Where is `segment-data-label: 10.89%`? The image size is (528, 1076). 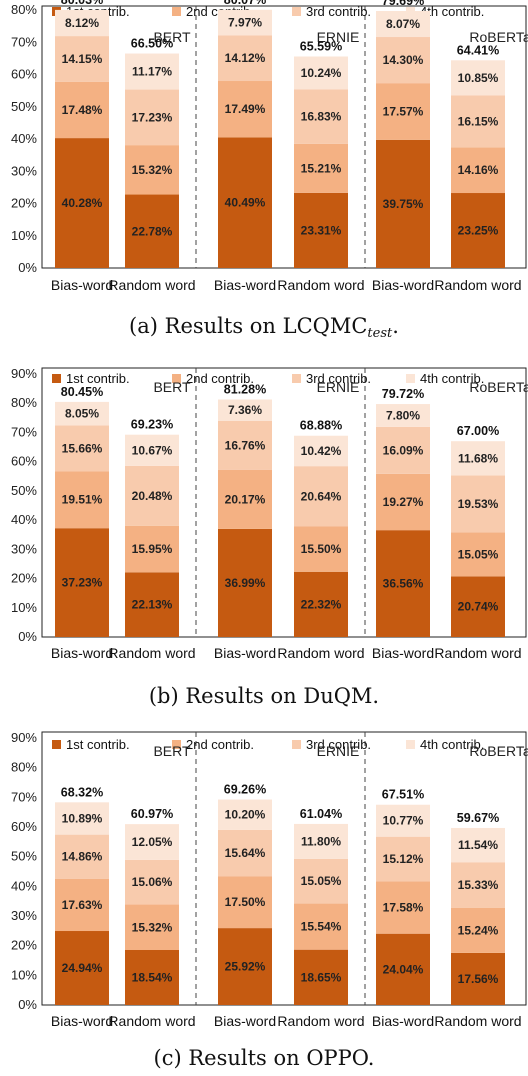
segment-data-label: 10.89% is located at coordinates (82, 818).